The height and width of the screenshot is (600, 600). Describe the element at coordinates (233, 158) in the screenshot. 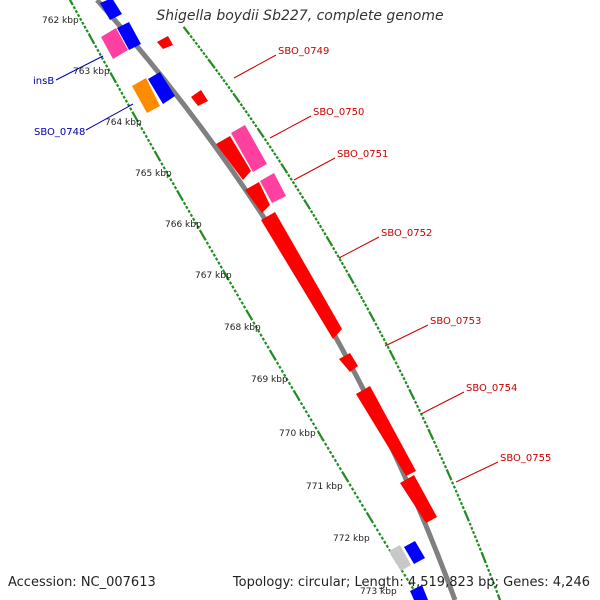

I see `gene-SBO_0750-red` at that location.